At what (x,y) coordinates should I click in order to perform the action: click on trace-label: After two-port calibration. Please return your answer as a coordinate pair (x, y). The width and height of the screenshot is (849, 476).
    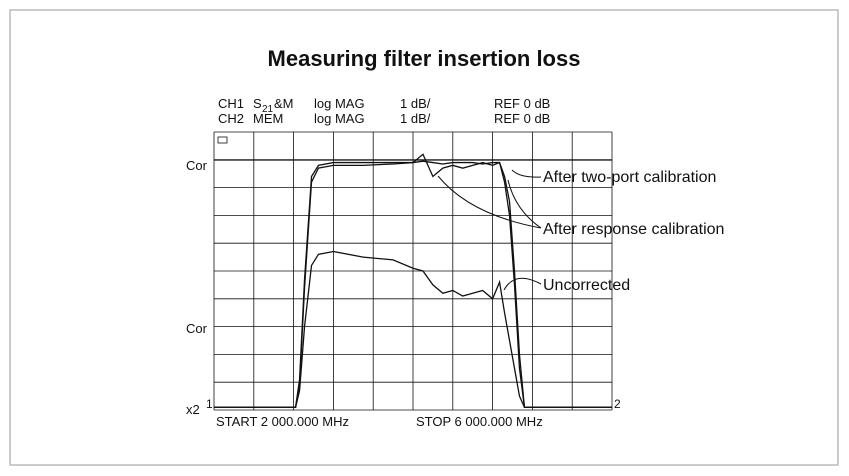
    Looking at the image, I should click on (629, 177).